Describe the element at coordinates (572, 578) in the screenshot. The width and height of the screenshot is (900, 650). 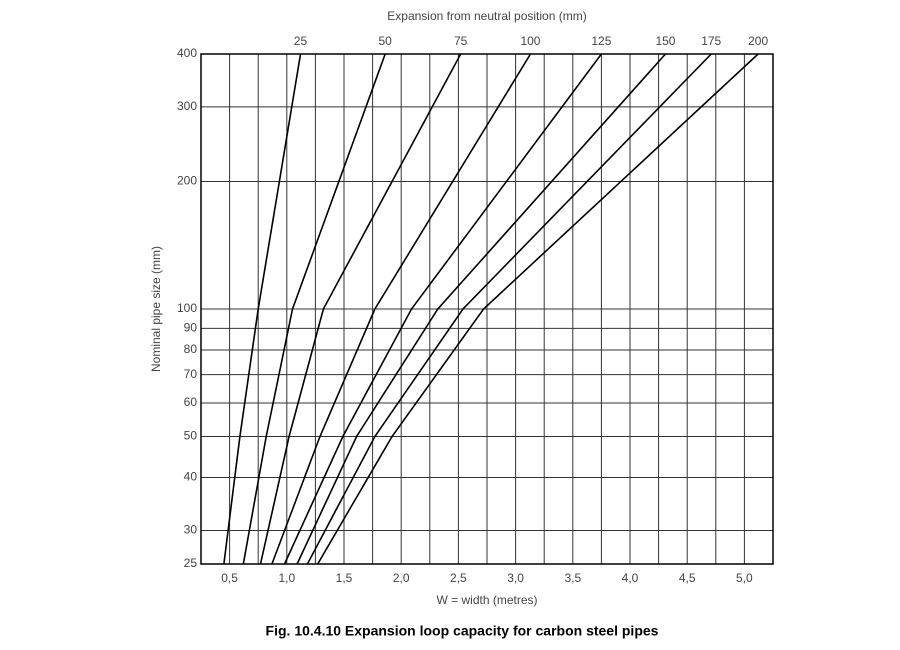
I see `x-tick-label: 3,5` at that location.